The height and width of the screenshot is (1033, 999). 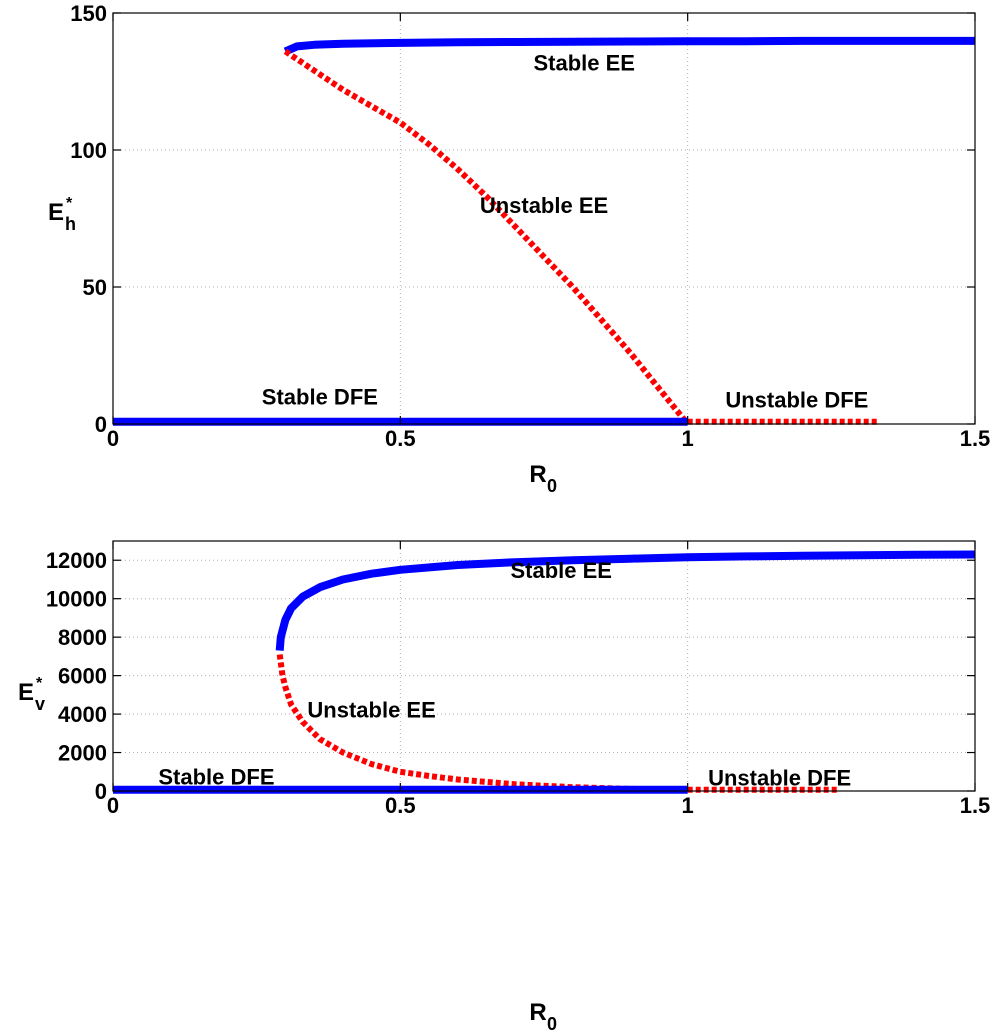 What do you see at coordinates (88, 13) in the screenshot?
I see `y-tick-label: 150` at bounding box center [88, 13].